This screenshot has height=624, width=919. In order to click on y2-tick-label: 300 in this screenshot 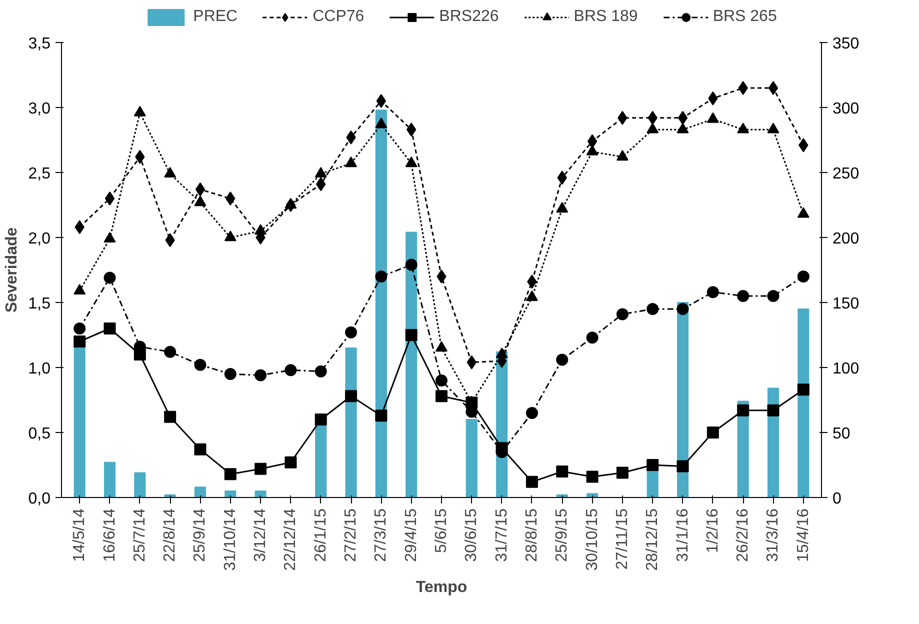, I will do `click(846, 109)`.